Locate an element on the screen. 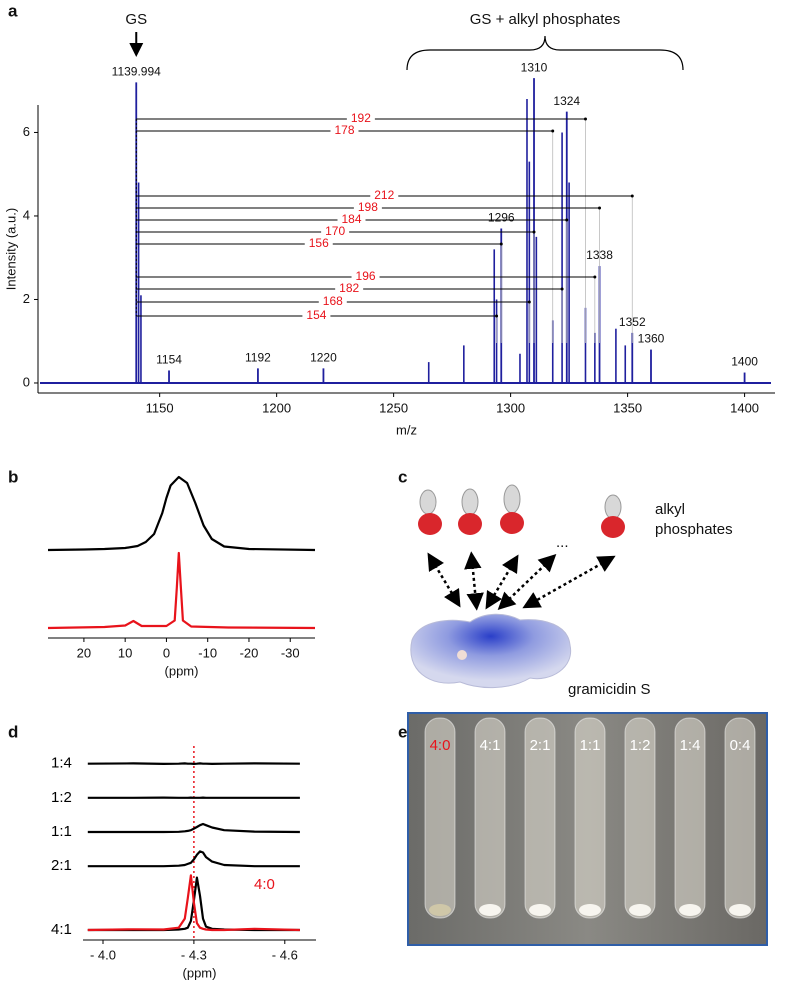 This screenshot has width=787, height=998. molecule is located at coordinates (512, 509).